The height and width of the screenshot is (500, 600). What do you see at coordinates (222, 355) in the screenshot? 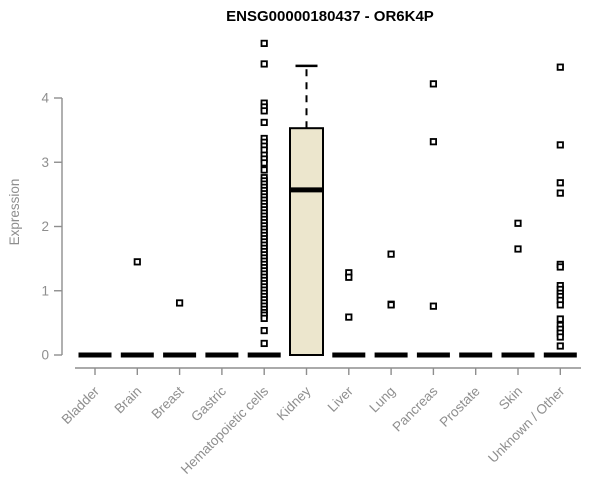
I see `zero-box-gastric` at bounding box center [222, 355].